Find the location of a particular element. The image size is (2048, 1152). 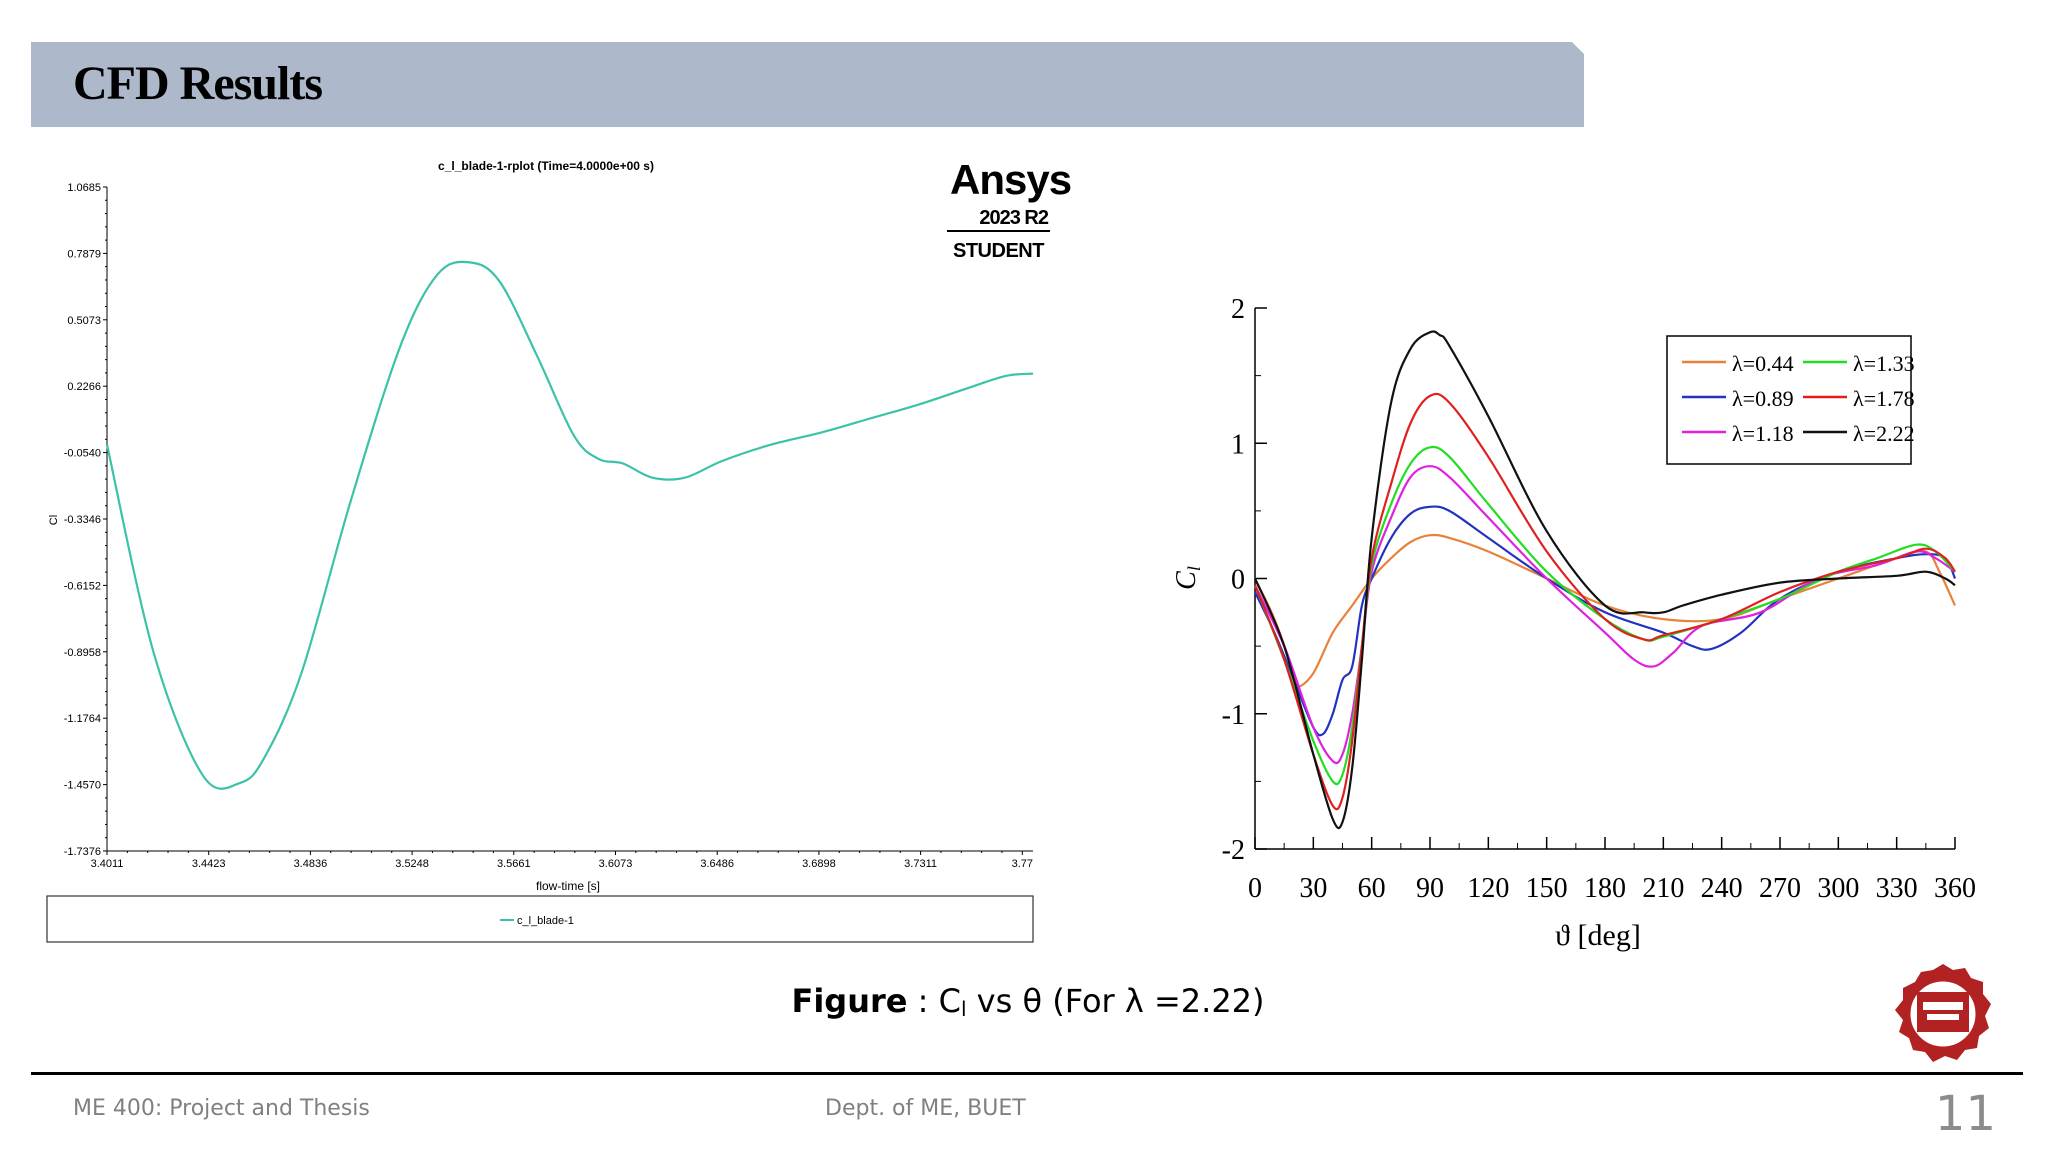

ansys-ytick-label: 0.7879 is located at coordinates (84, 254).